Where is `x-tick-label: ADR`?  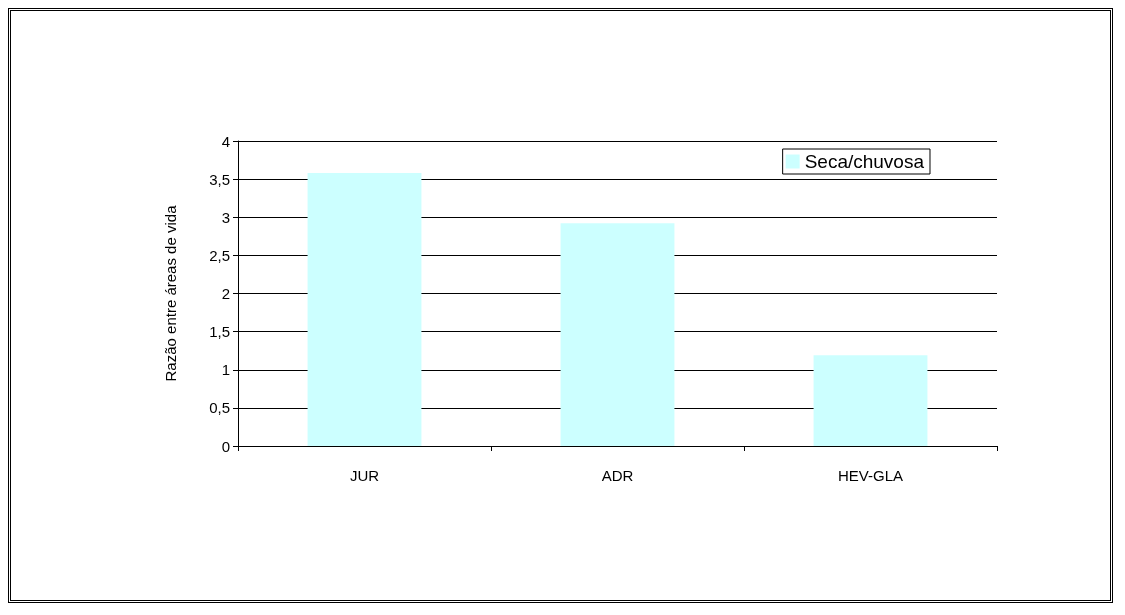
x-tick-label: ADR is located at coordinates (617, 475).